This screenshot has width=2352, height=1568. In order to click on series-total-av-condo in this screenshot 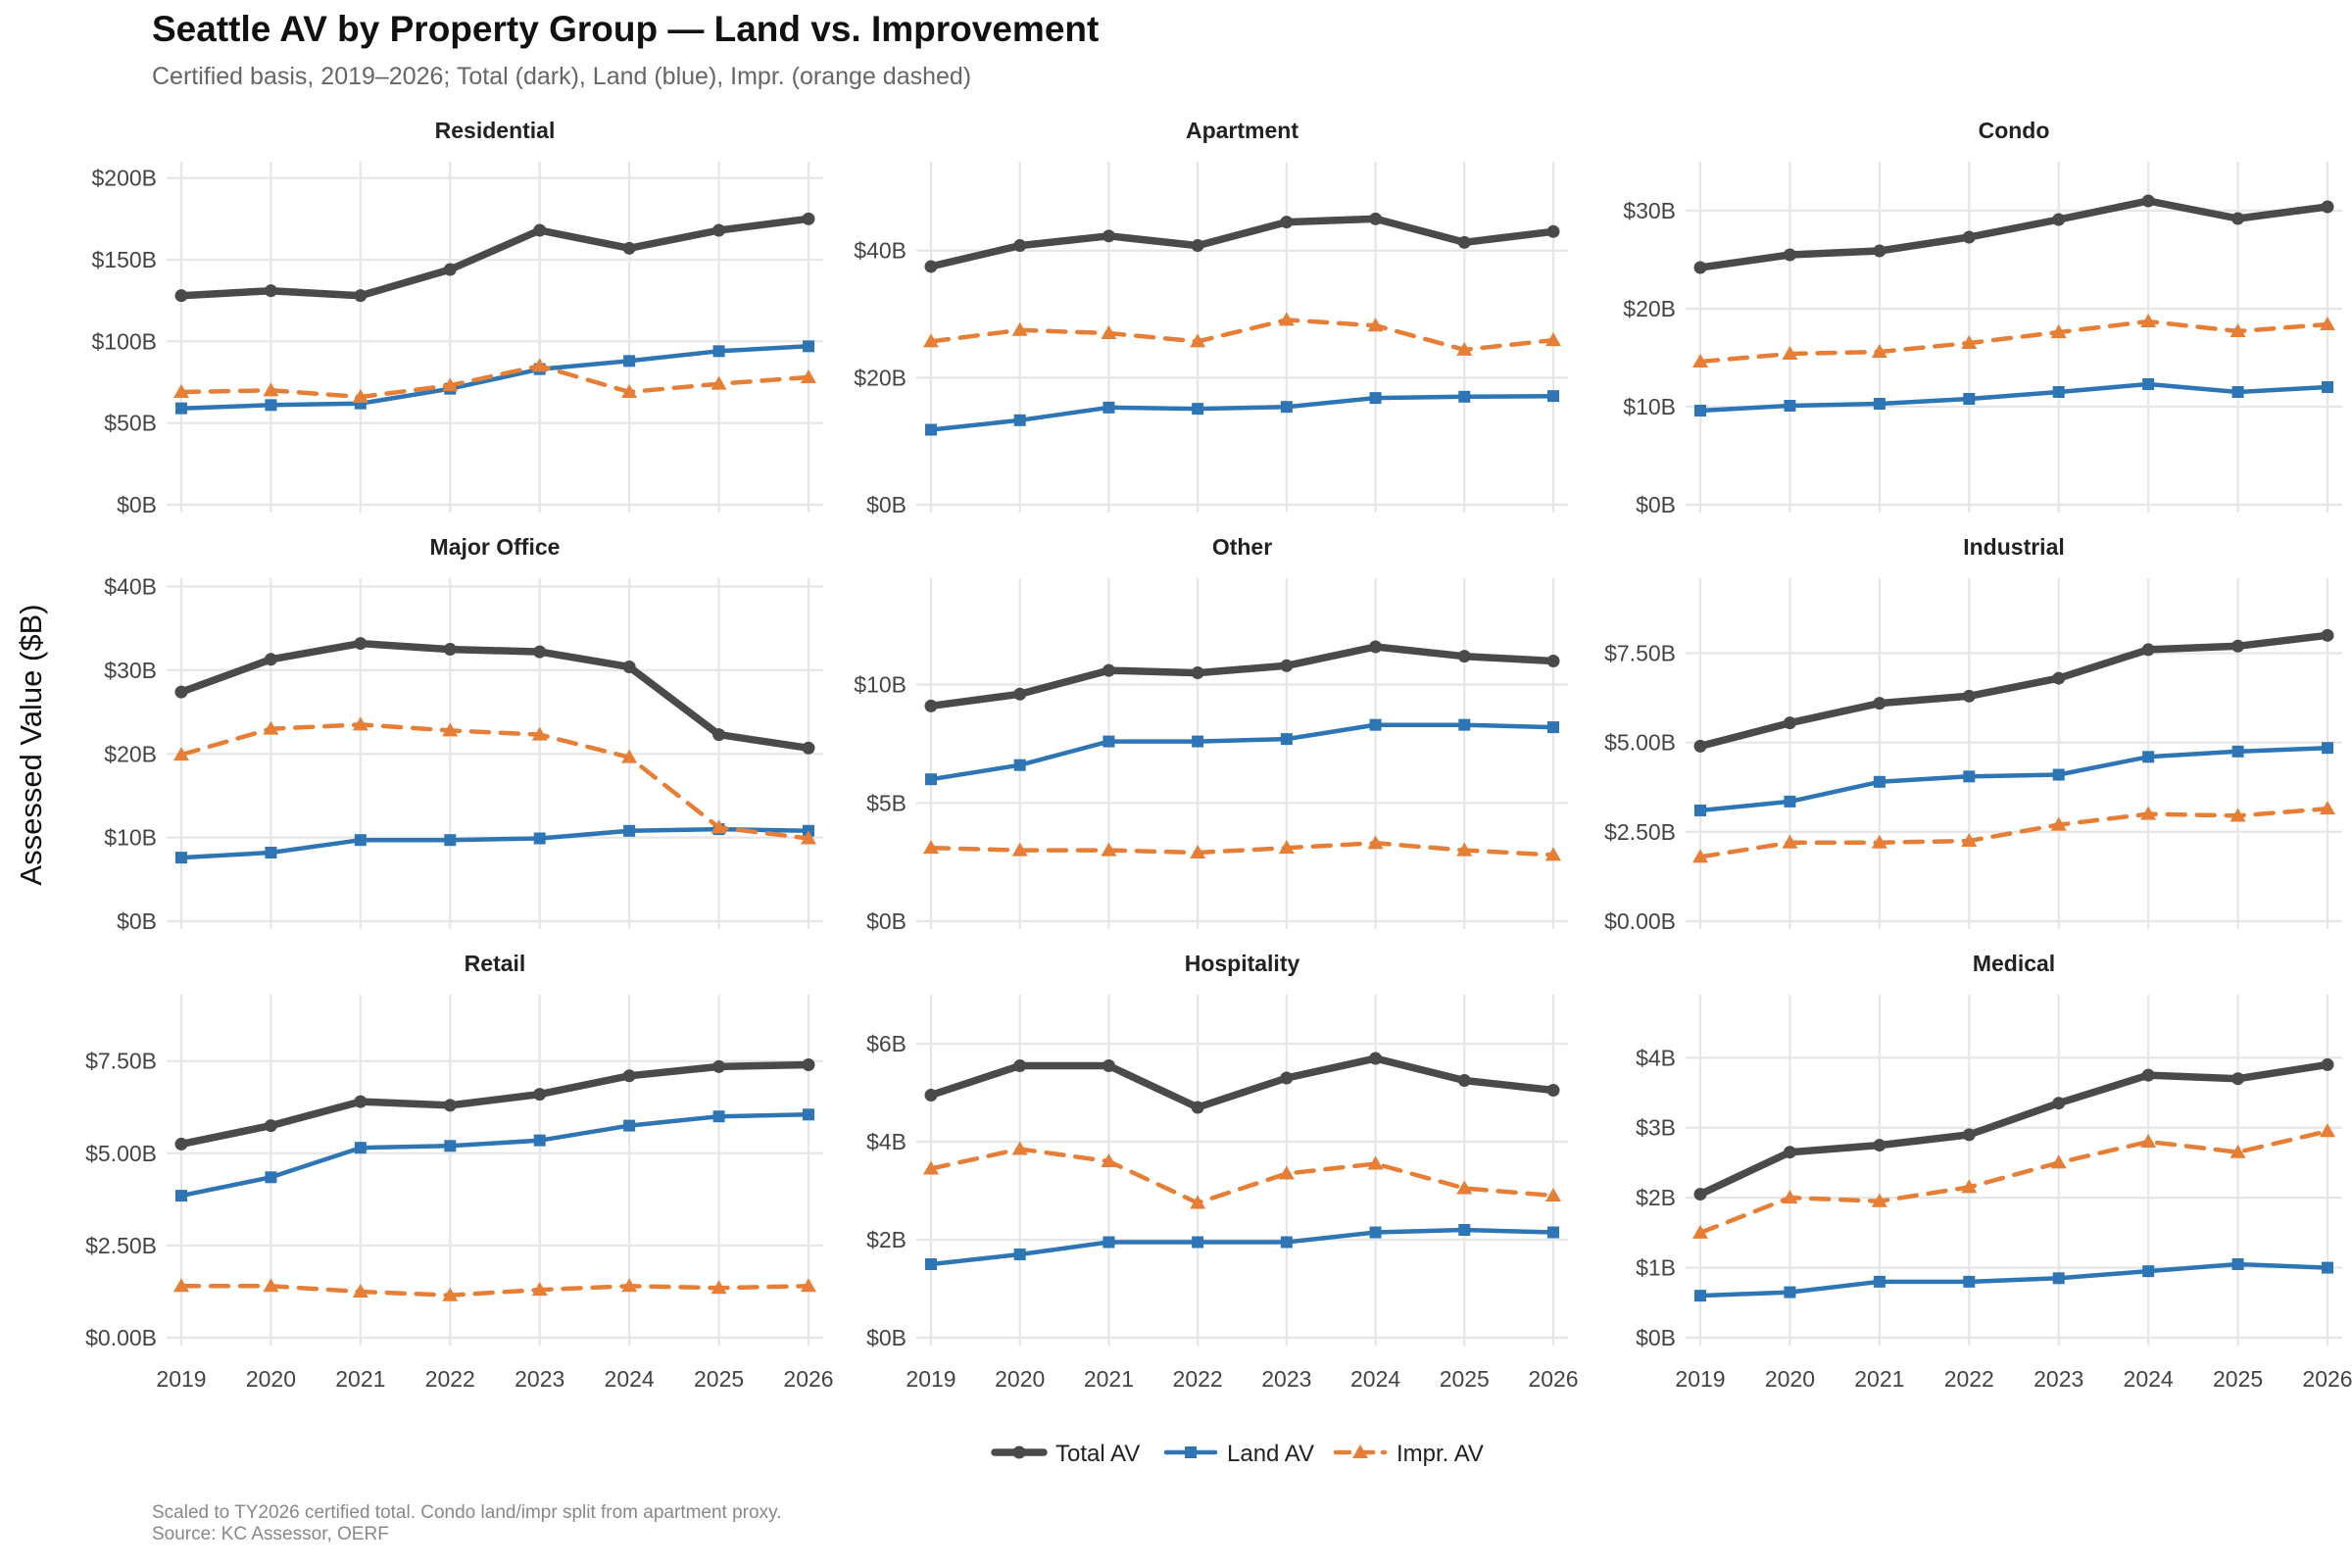, I will do `click(2013, 234)`.